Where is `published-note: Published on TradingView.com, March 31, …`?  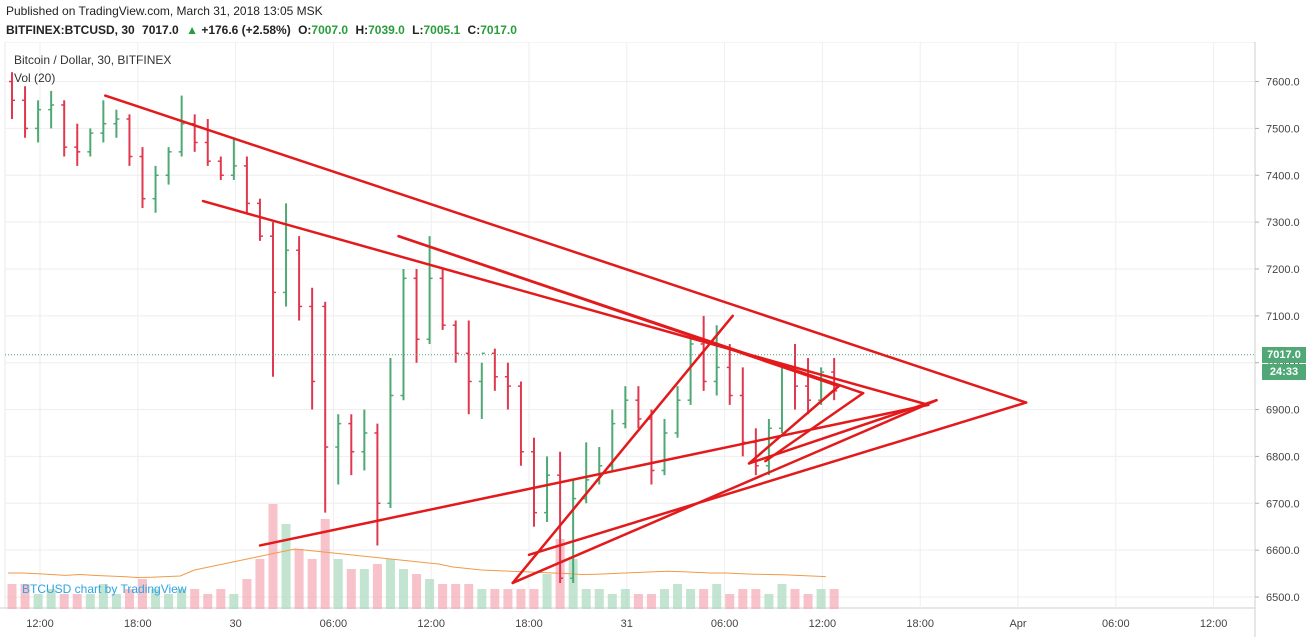 published-note: Published on TradingView.com, March 31, … is located at coordinates (164, 11).